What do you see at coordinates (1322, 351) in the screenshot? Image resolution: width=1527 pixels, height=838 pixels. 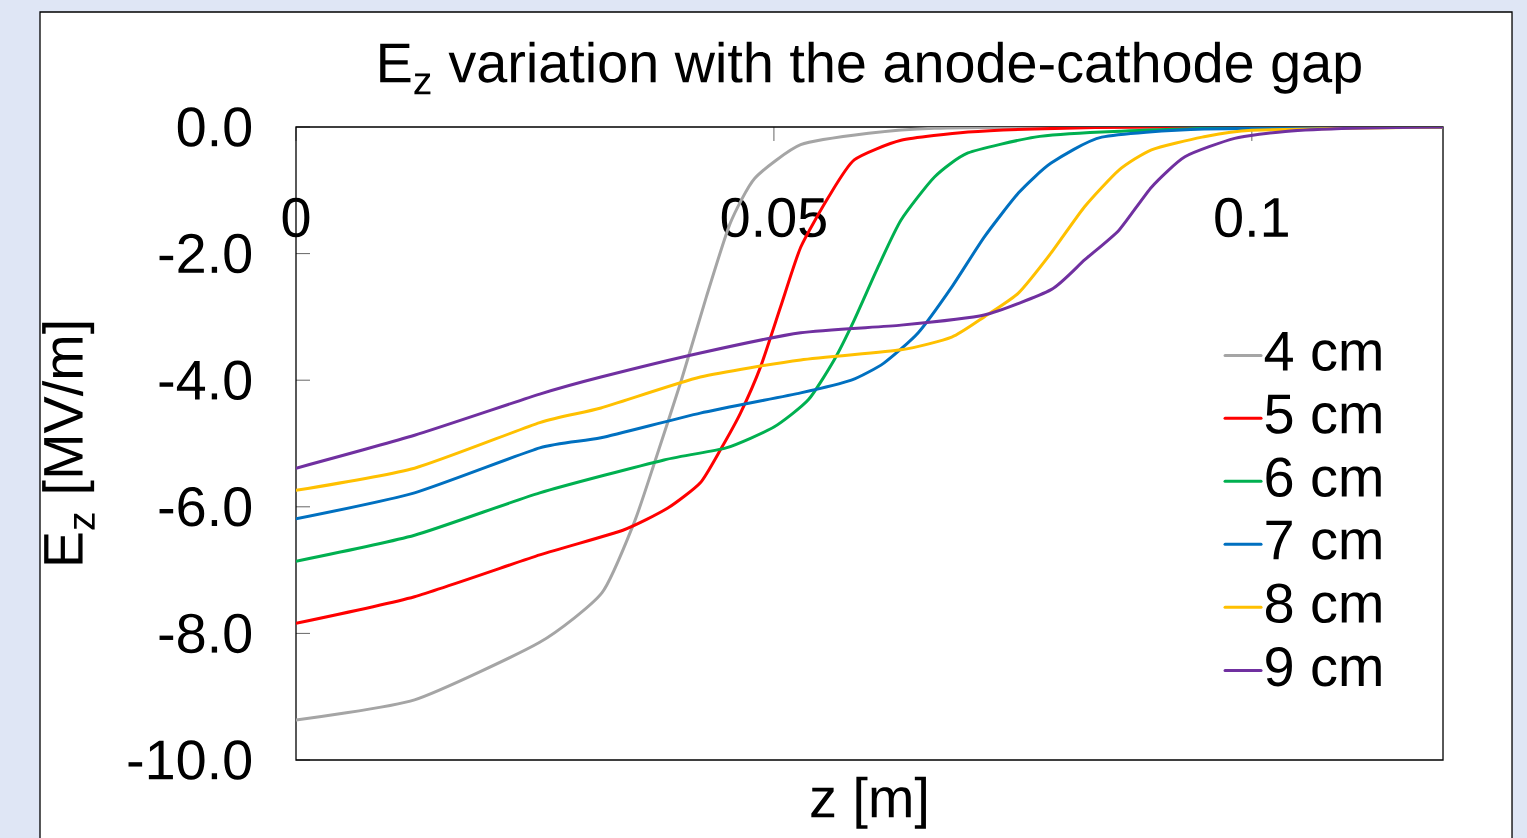 I see `legend-label: 4 cm` at bounding box center [1322, 351].